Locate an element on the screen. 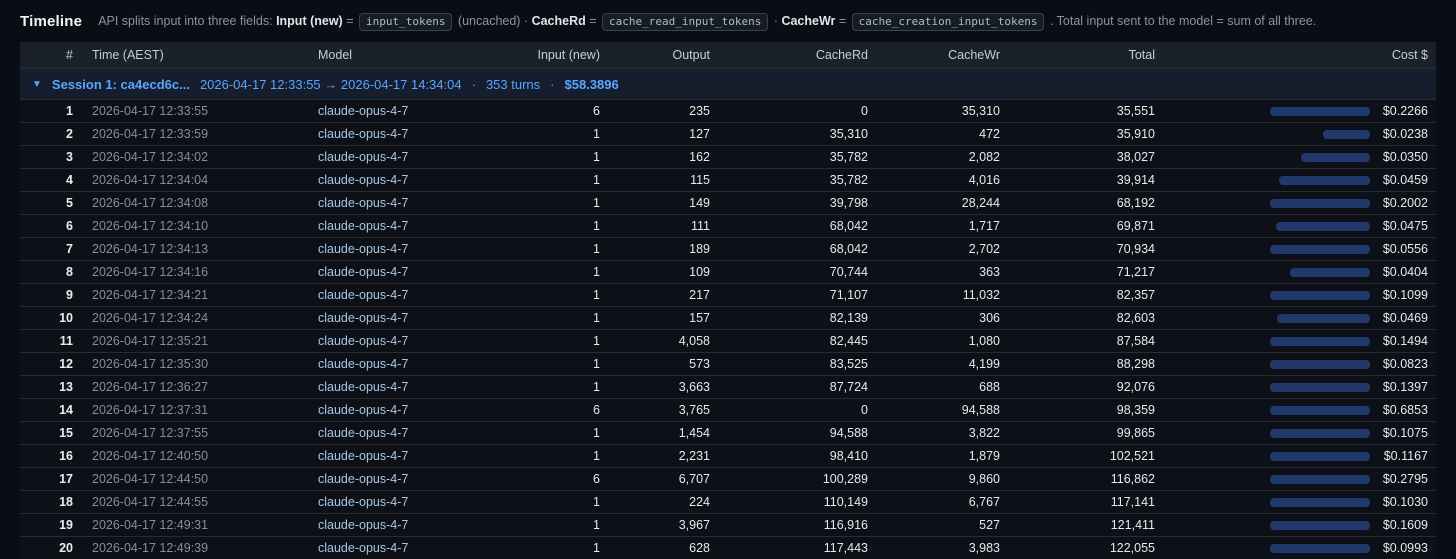 This screenshot has width=1456, height=559. cell-cost-group: $0.1099 is located at coordinates (1295, 295).